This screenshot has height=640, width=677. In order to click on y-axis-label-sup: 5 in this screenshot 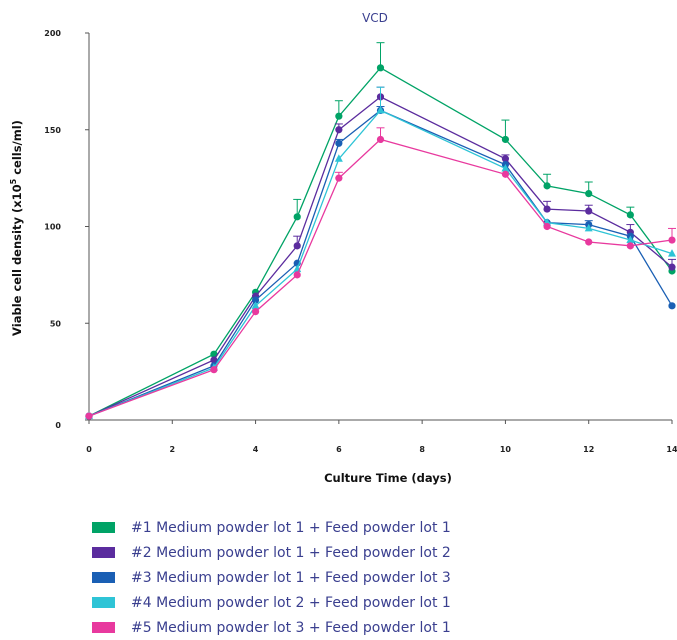, I will do `click(13, 181)`.